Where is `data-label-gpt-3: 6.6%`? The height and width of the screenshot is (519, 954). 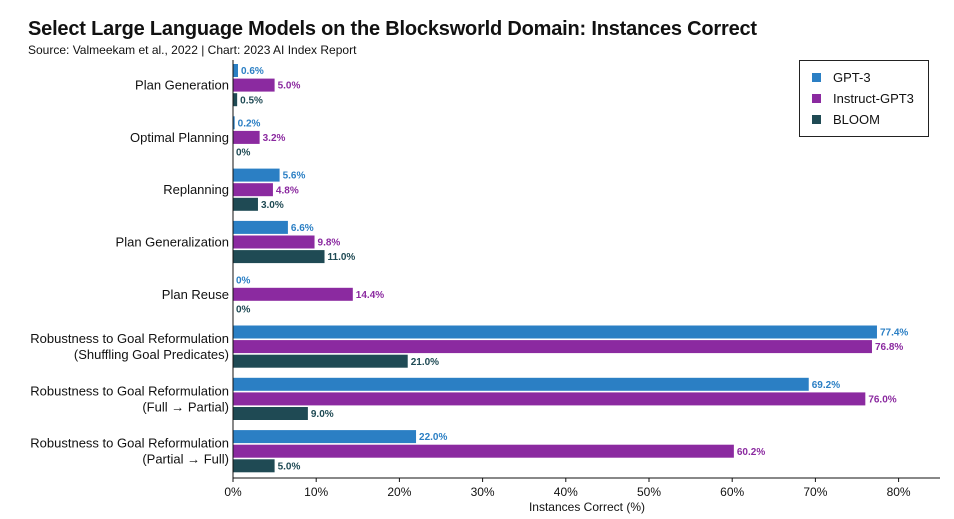
data-label-gpt-3: 6.6% is located at coordinates (302, 228).